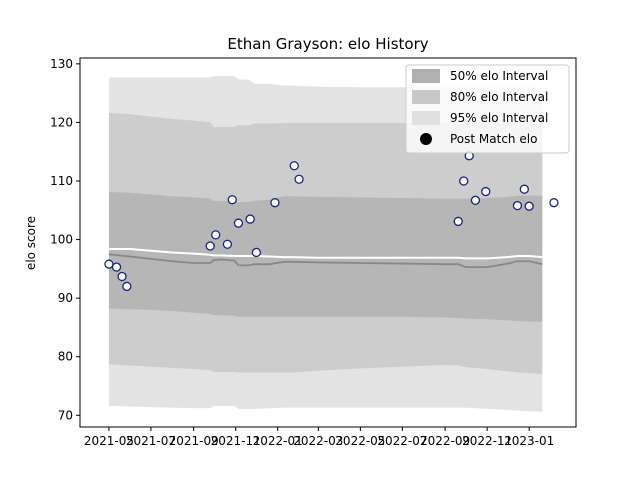  Describe the element at coordinates (151, 441) in the screenshot. I see `x-tick-label: 2021-07` at that location.